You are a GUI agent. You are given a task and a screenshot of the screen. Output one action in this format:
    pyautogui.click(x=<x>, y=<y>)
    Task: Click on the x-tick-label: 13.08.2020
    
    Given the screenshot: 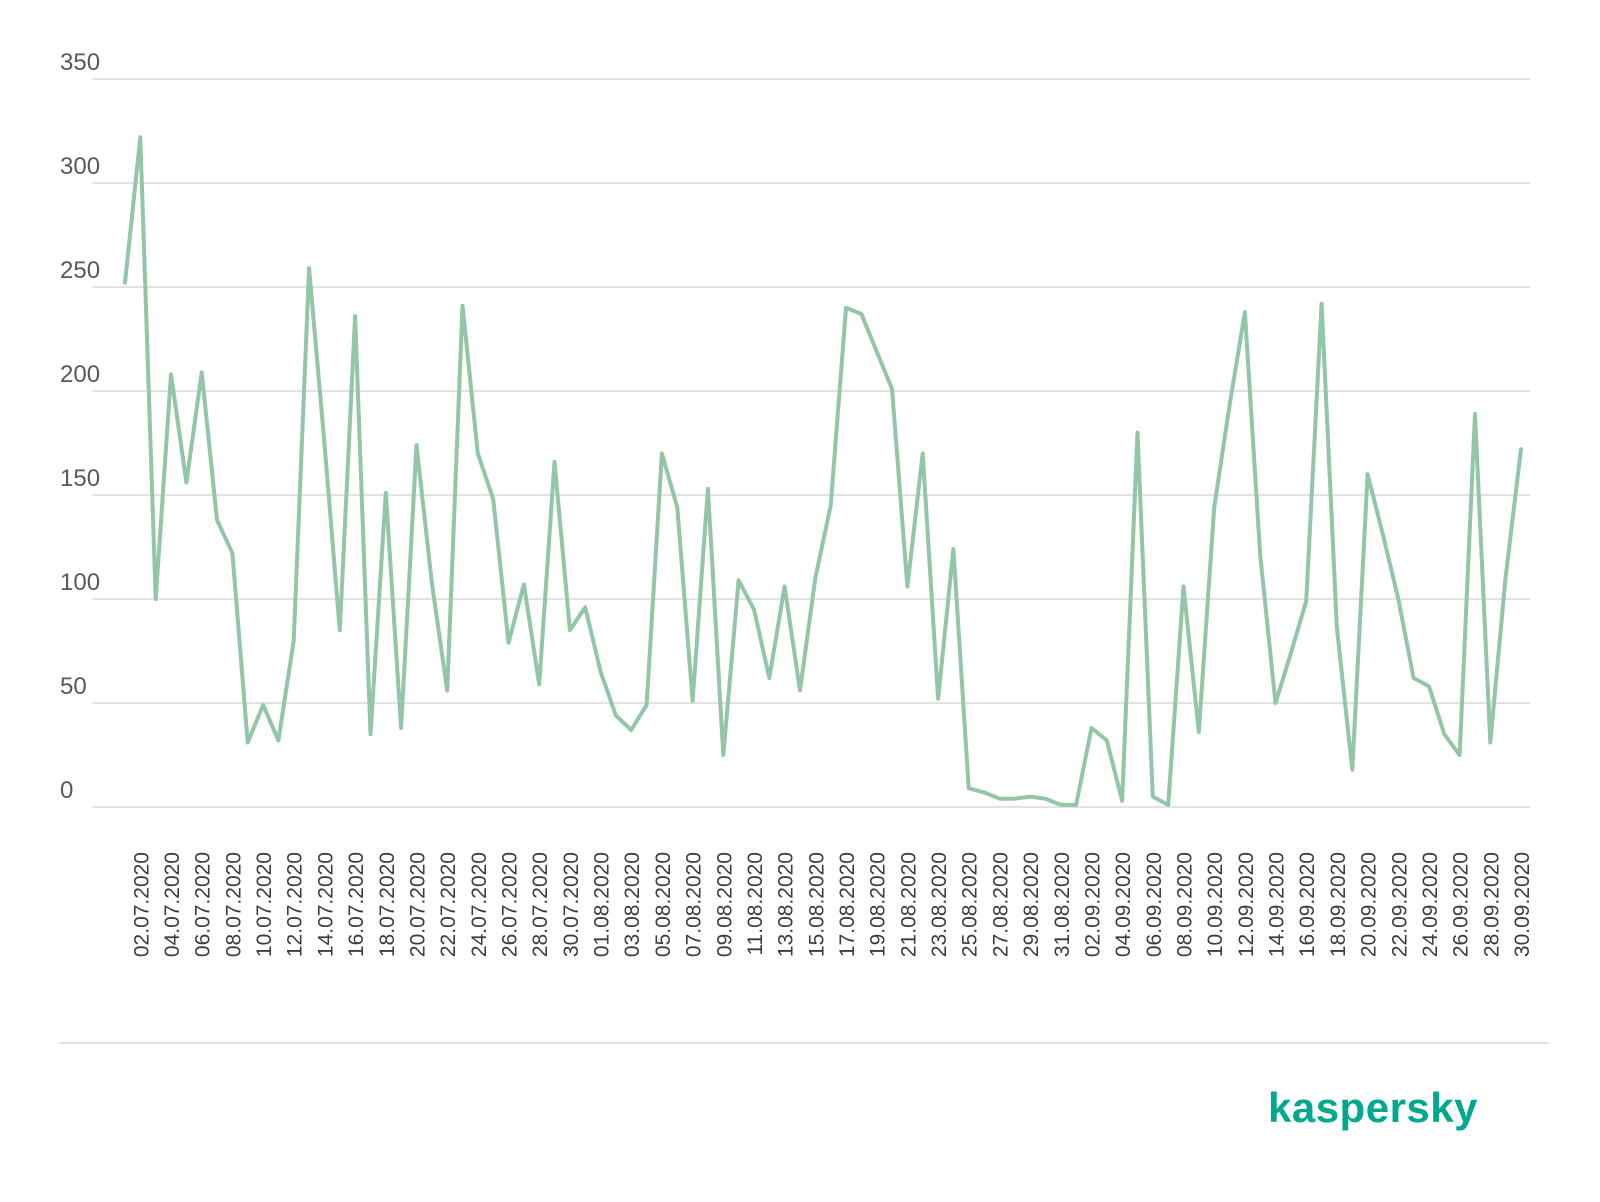 What is the action you would take?
    pyautogui.click(x=786, y=904)
    